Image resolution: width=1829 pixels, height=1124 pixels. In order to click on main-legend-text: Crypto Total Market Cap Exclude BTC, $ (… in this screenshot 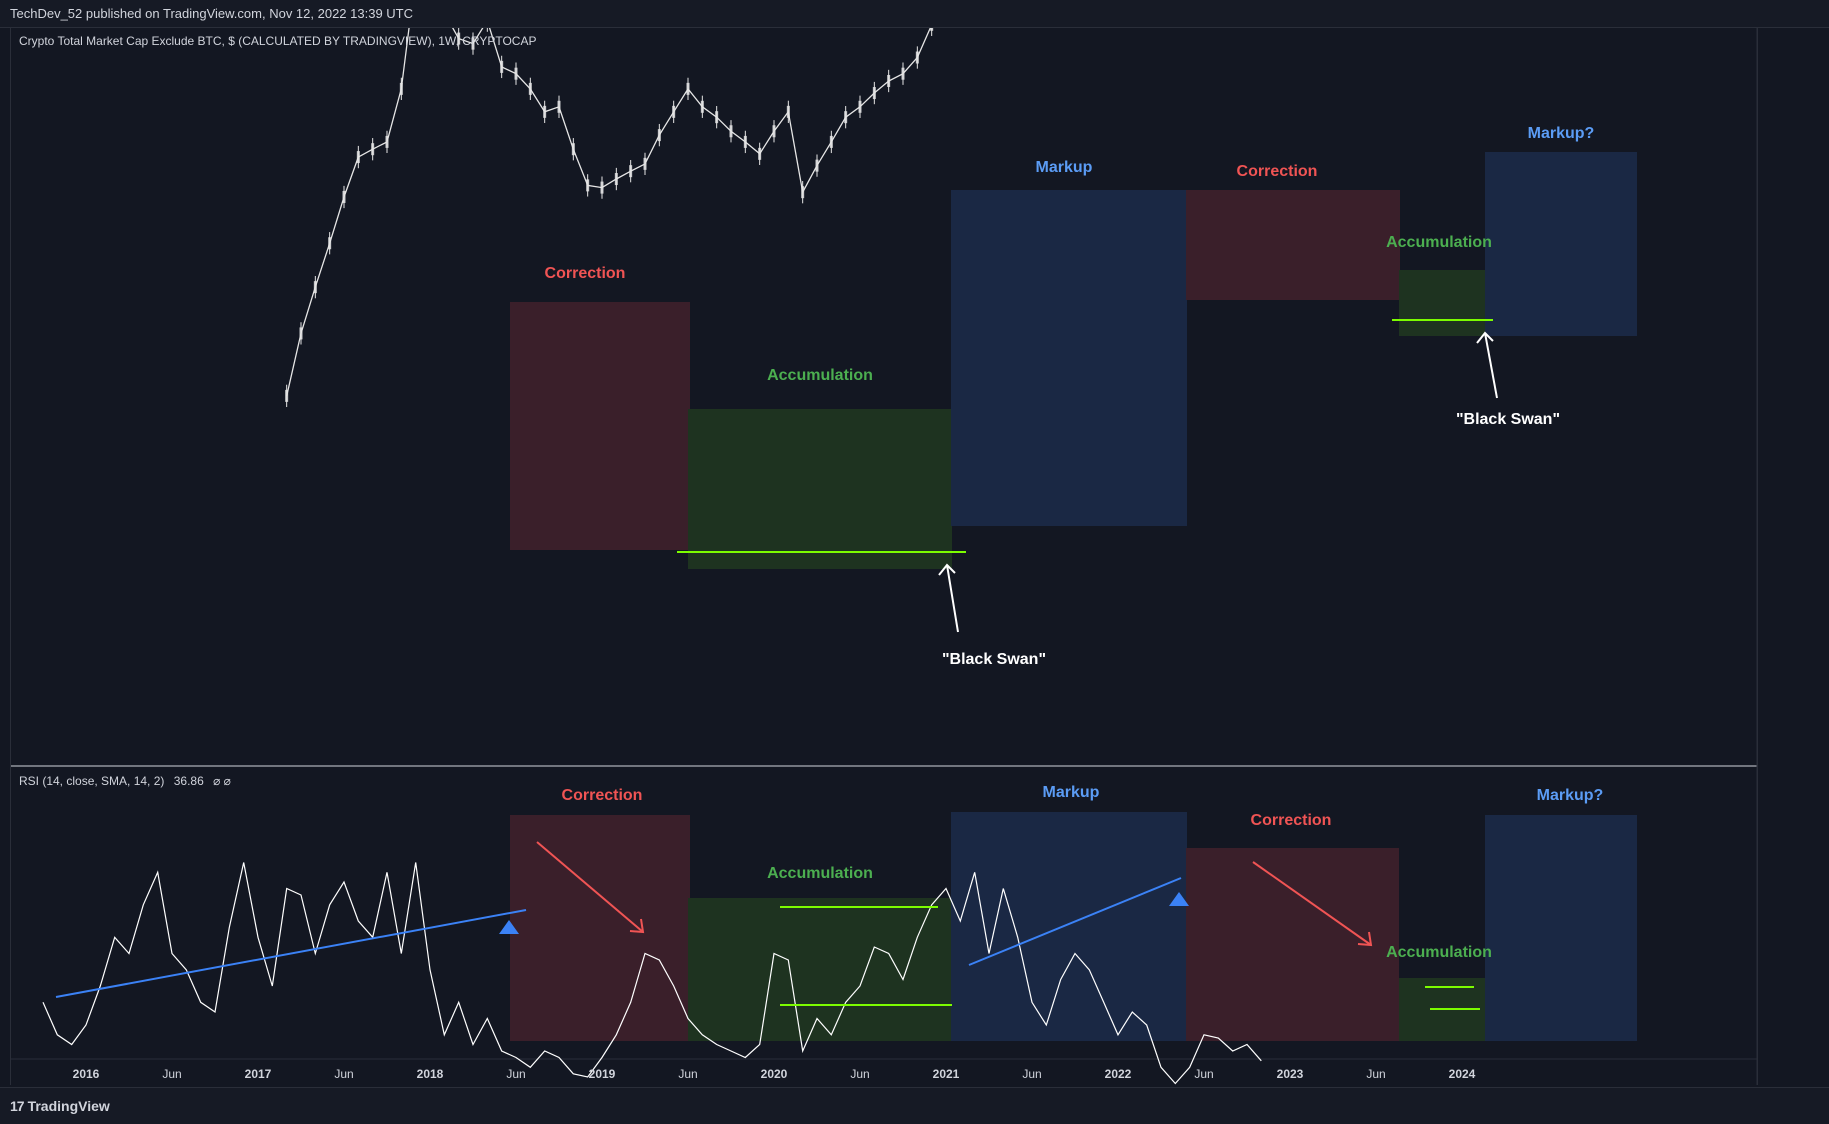, I will do `click(278, 41)`.